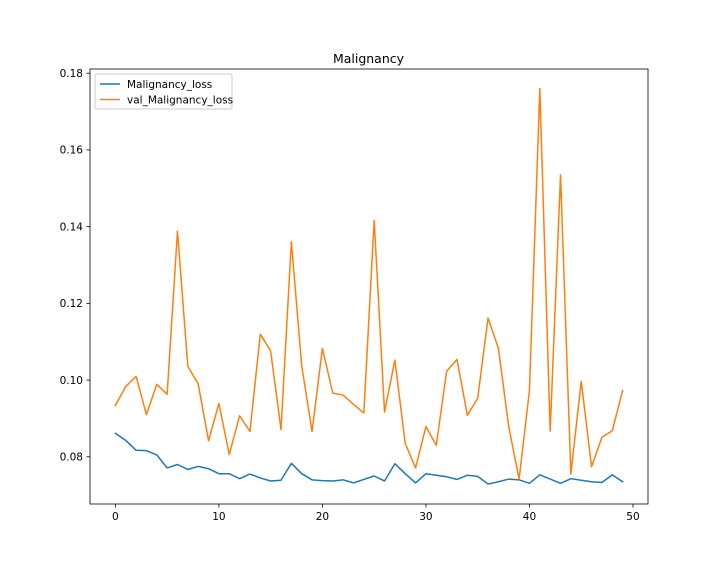 The height and width of the screenshot is (576, 720). I want to click on x-tick-label: 0, so click(115, 517).